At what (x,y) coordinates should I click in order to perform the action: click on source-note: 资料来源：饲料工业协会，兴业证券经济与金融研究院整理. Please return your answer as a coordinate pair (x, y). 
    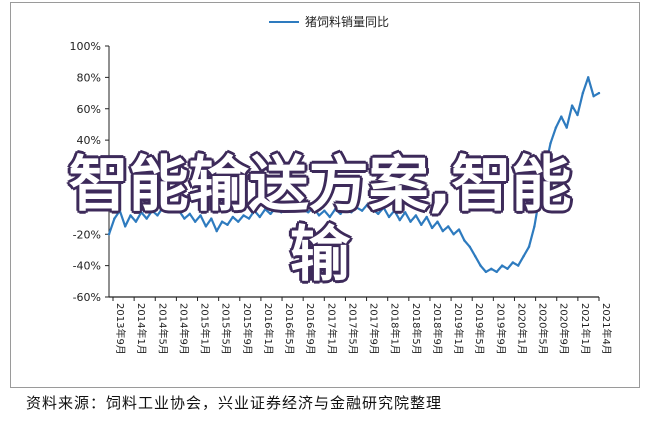
    Looking at the image, I should click on (234, 403).